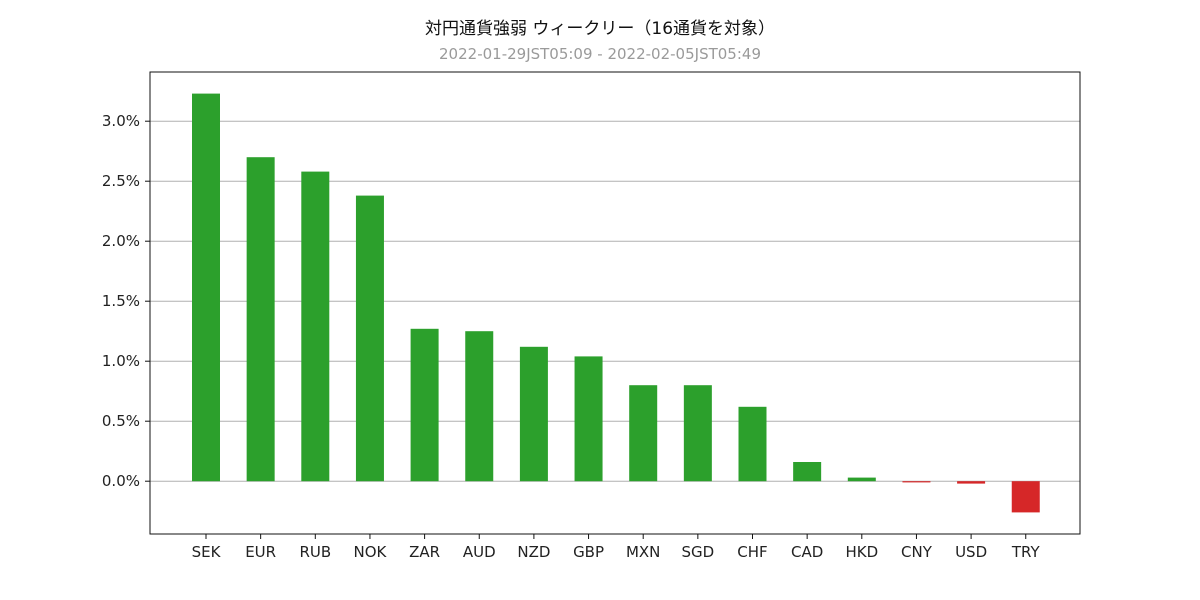 Image resolution: width=1200 pixels, height=600 pixels. I want to click on bar-zar, so click(424, 405).